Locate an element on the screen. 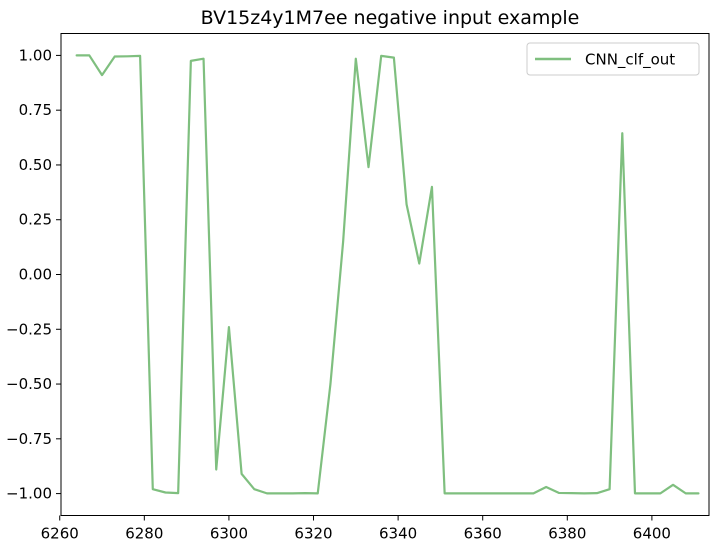  x-axis: 6260 6280 6300 6320 6340 6360 6380 6400 is located at coordinates (356, 529).